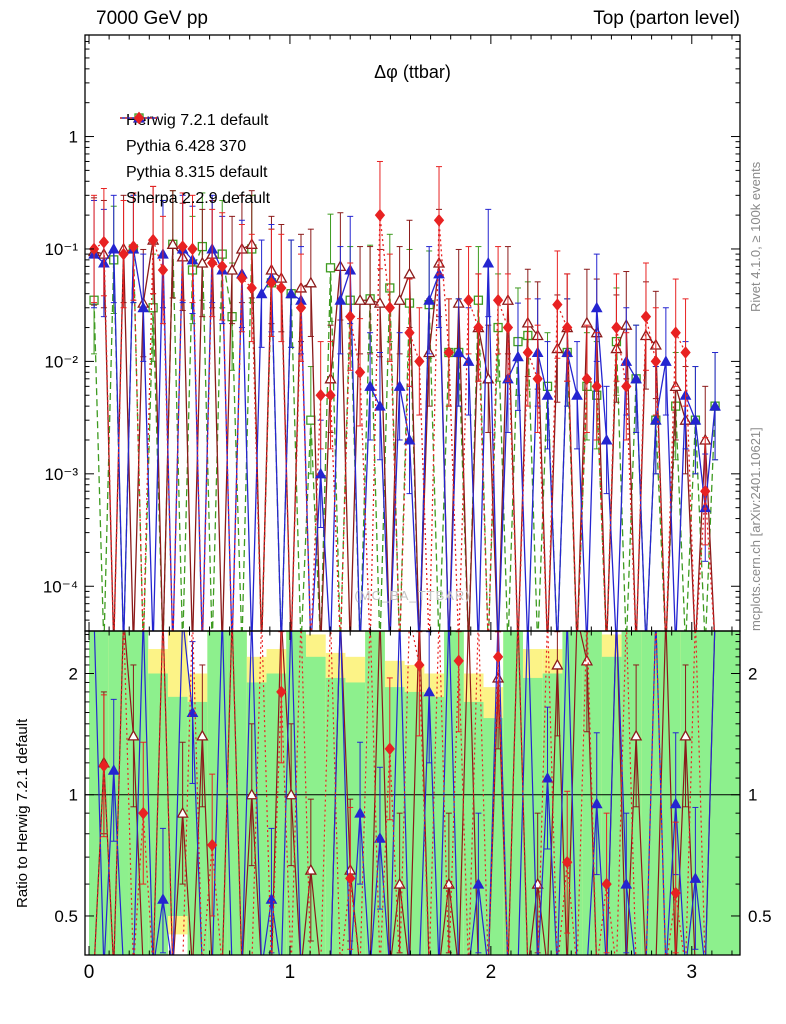  What do you see at coordinates (197, 172) in the screenshot?
I see `legend-label-pythia8: Pythia 8.315 default` at bounding box center [197, 172].